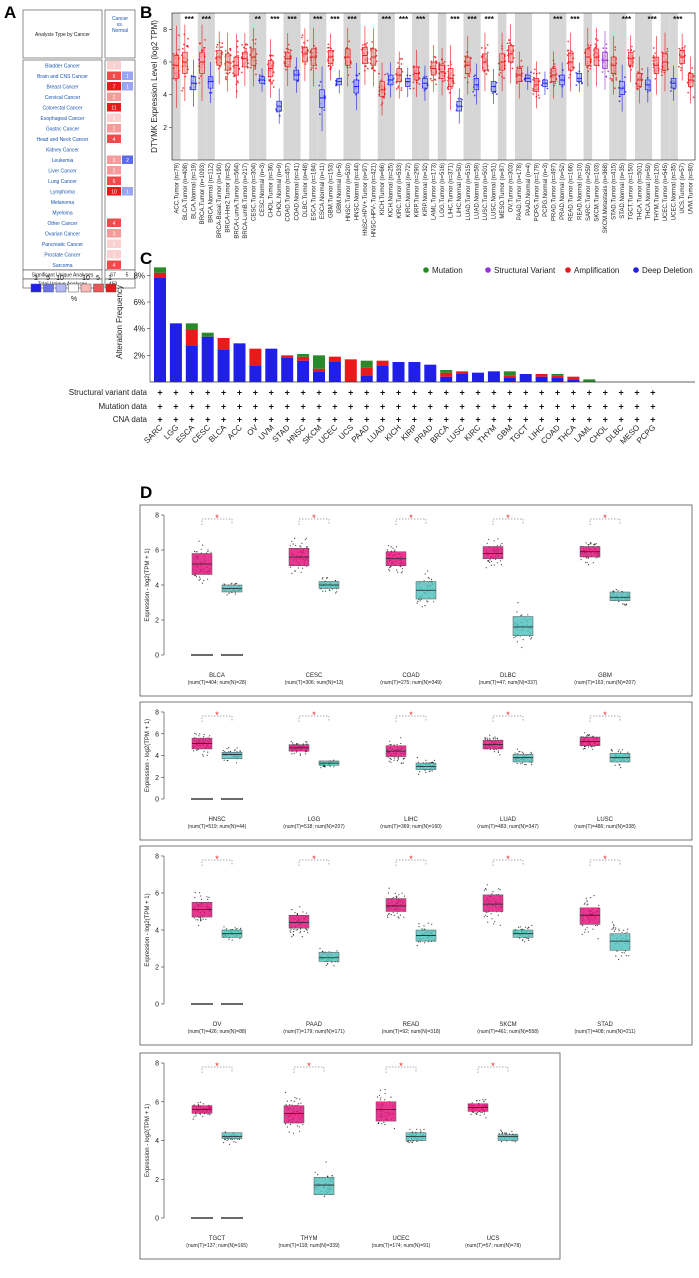 This screenshot has width=699, height=1278. What do you see at coordinates (62, 224) in the screenshot?
I see `table-row-label: Other Cancer` at bounding box center [62, 224].